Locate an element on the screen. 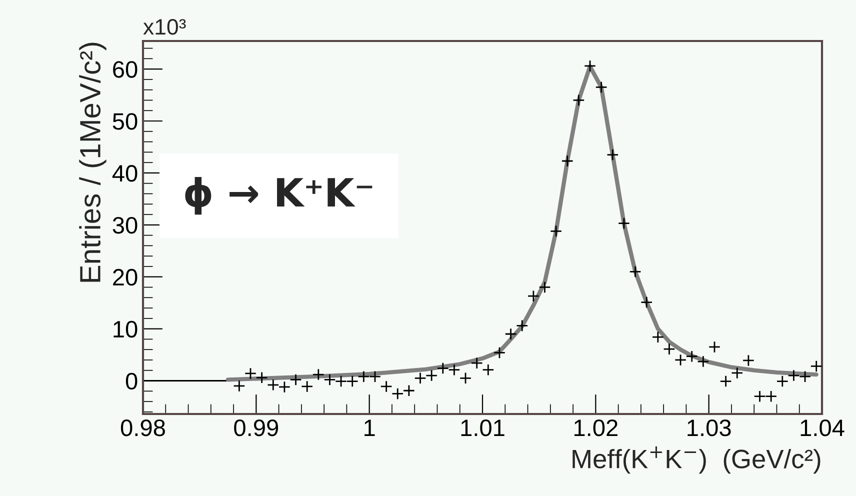  y-tick-label: 10 is located at coordinates (126, 329).